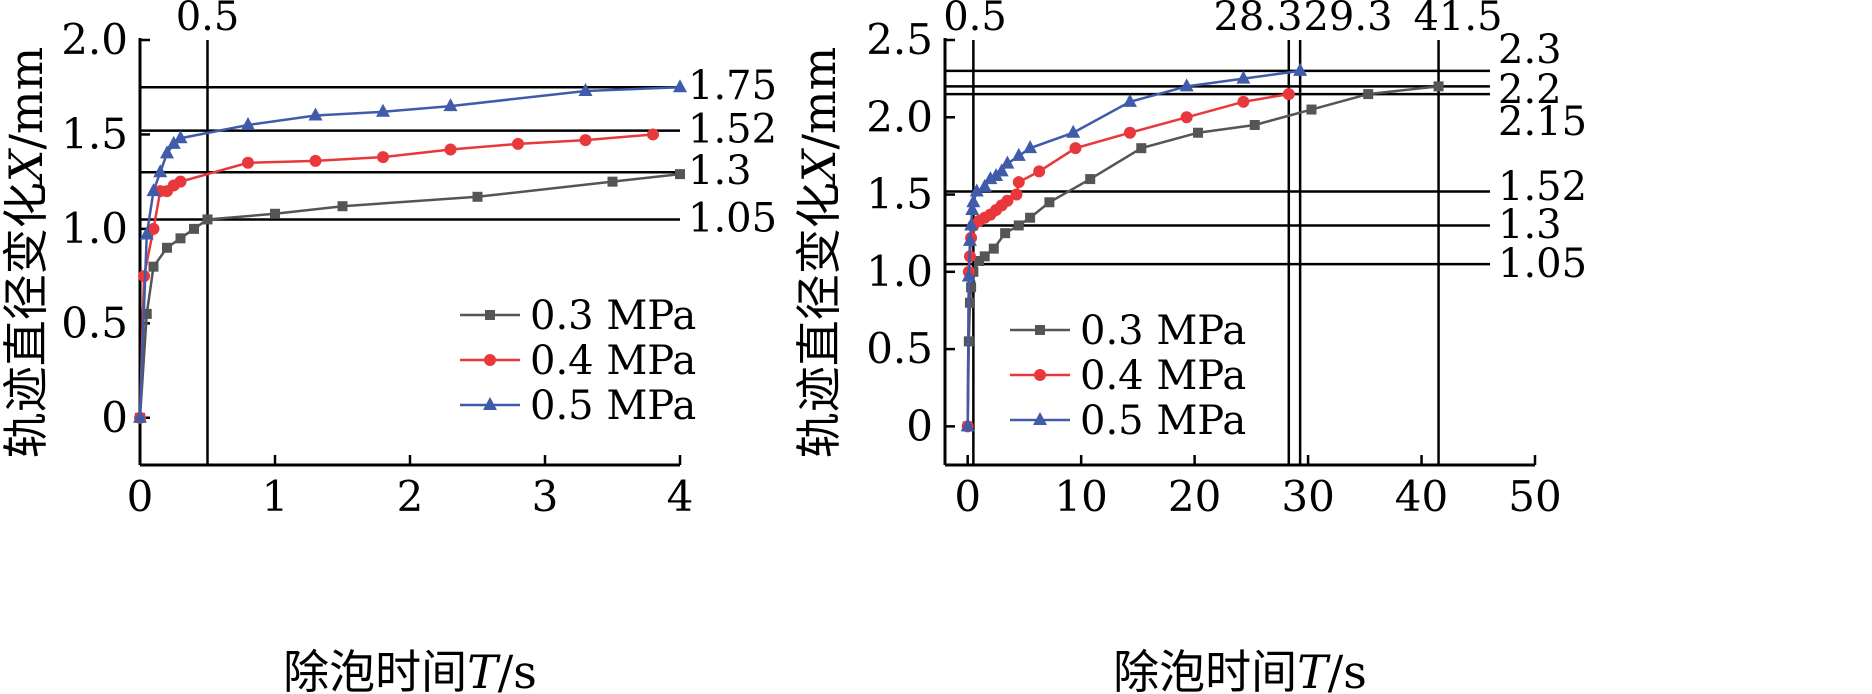 The width and height of the screenshot is (1872, 694). I want to click on ref-label-h: 1.75, so click(732, 86).